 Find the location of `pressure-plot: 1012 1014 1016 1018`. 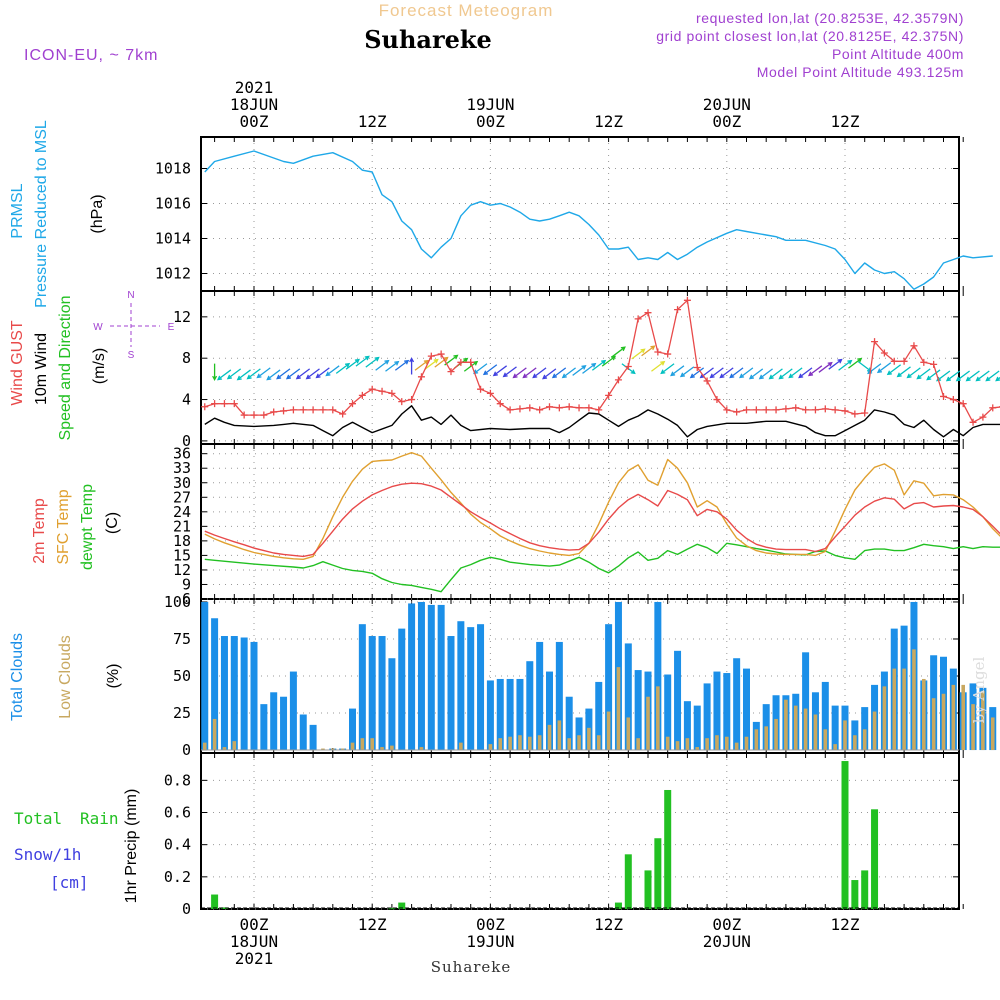

pressure-plot: 1012 1014 1016 1018 is located at coordinates (574, 220).